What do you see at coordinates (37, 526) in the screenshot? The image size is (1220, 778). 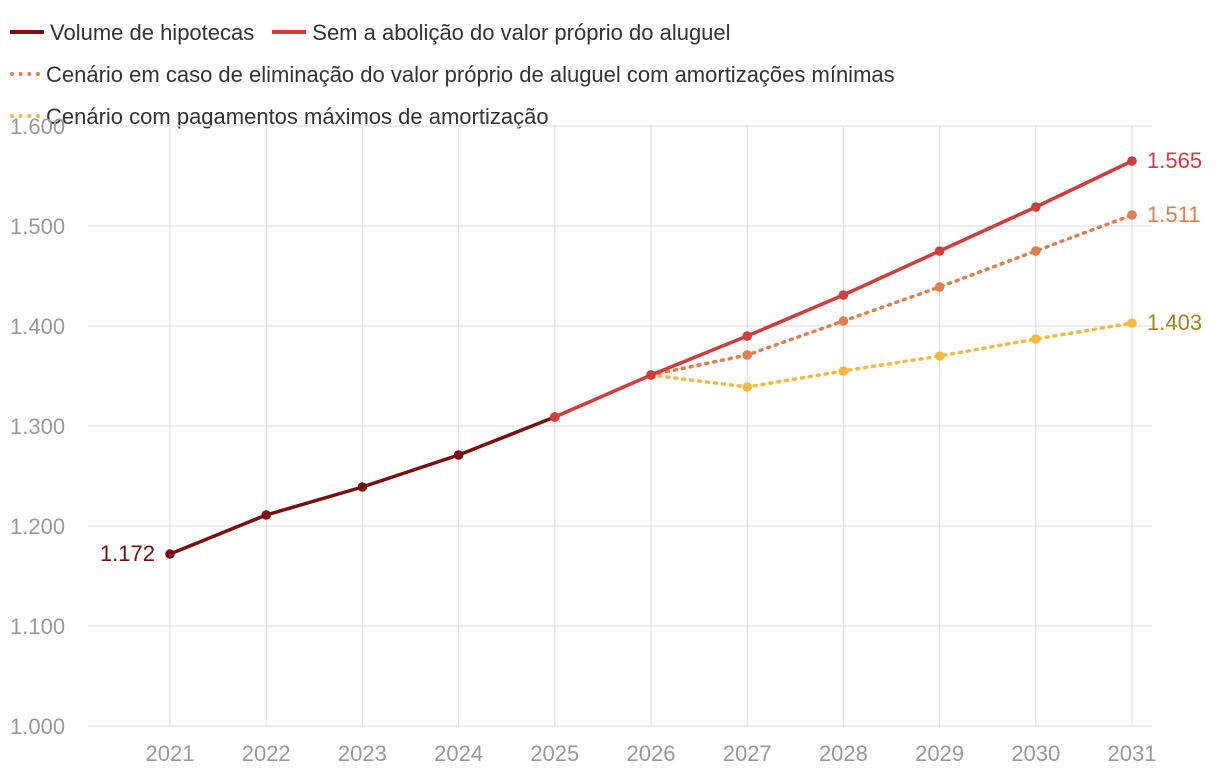 I see `y-tick-1-200: 1.200` at bounding box center [37, 526].